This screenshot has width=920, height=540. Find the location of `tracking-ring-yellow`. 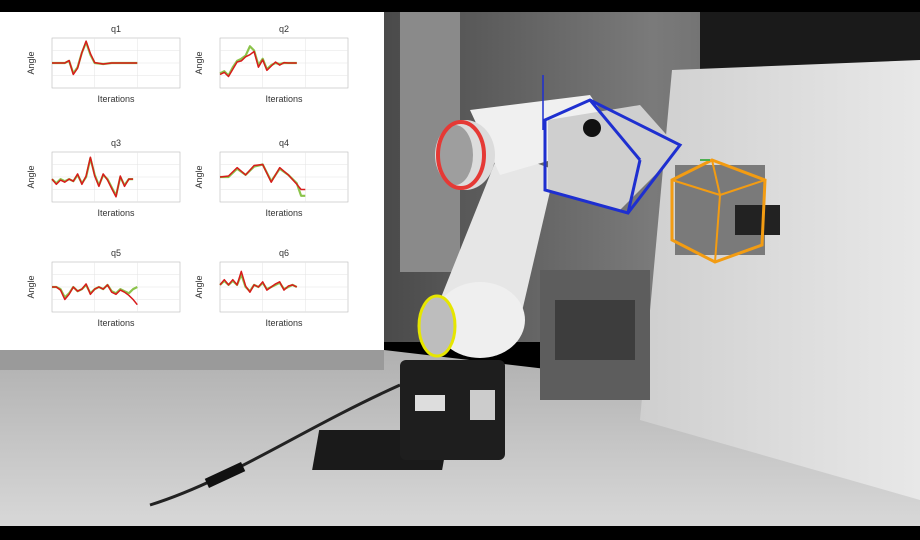

tracking-ring-yellow is located at coordinates (437, 326).